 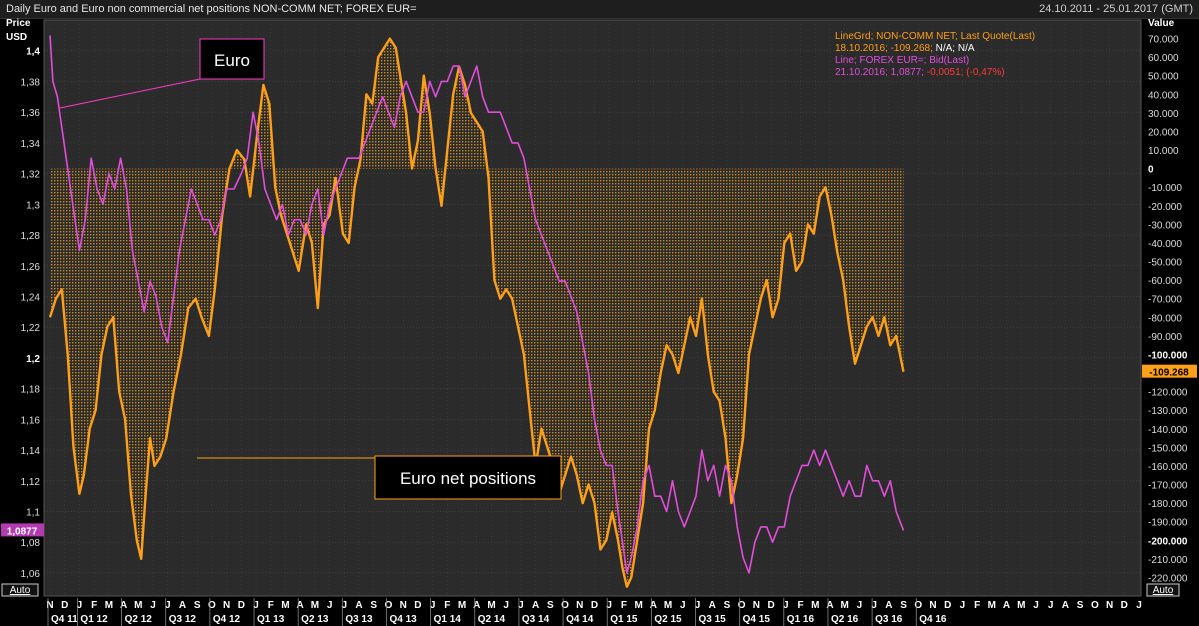 What do you see at coordinates (33, 359) in the screenshot?
I see `left-axis-tick-label: 1,2` at bounding box center [33, 359].